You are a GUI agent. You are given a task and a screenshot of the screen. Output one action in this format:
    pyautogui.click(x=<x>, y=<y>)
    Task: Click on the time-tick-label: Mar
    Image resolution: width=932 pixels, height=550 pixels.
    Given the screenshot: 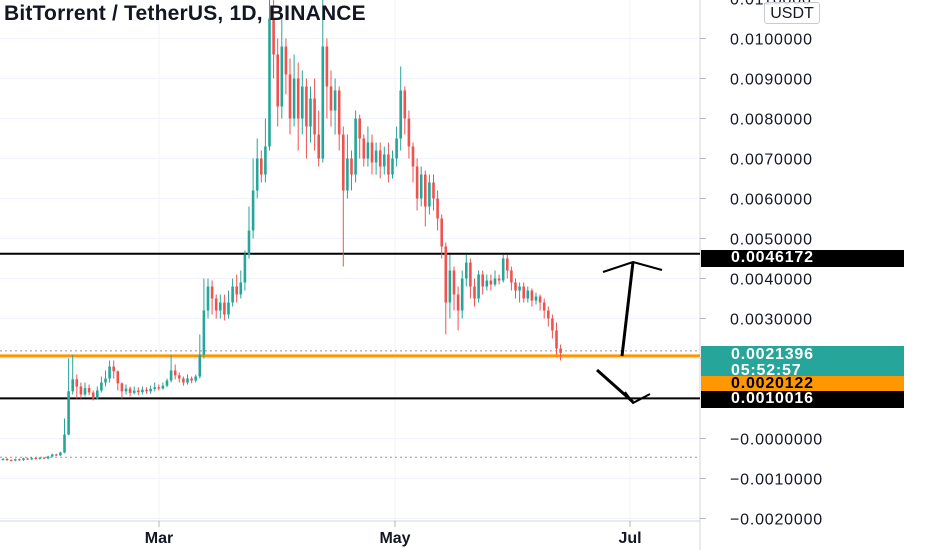 What is the action you would take?
    pyautogui.click(x=159, y=538)
    